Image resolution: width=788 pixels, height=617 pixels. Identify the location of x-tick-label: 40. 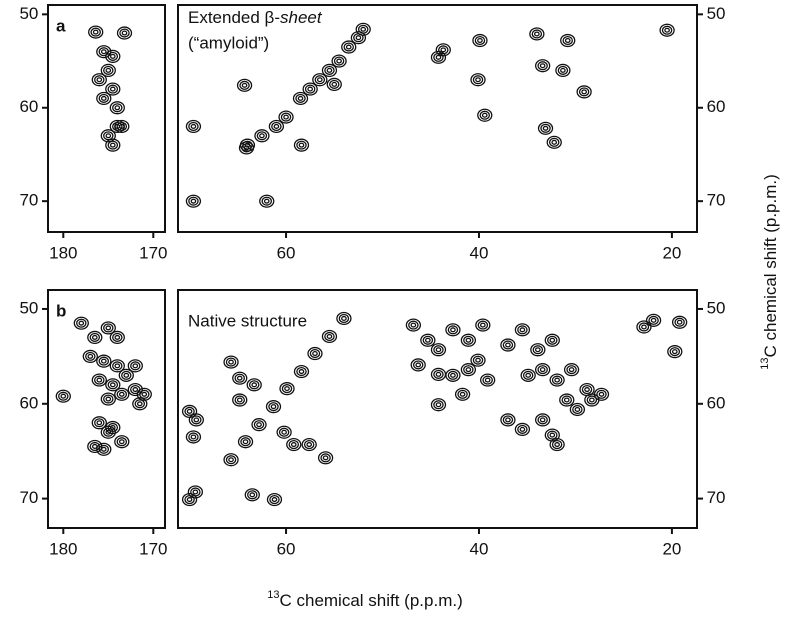
(479, 548).